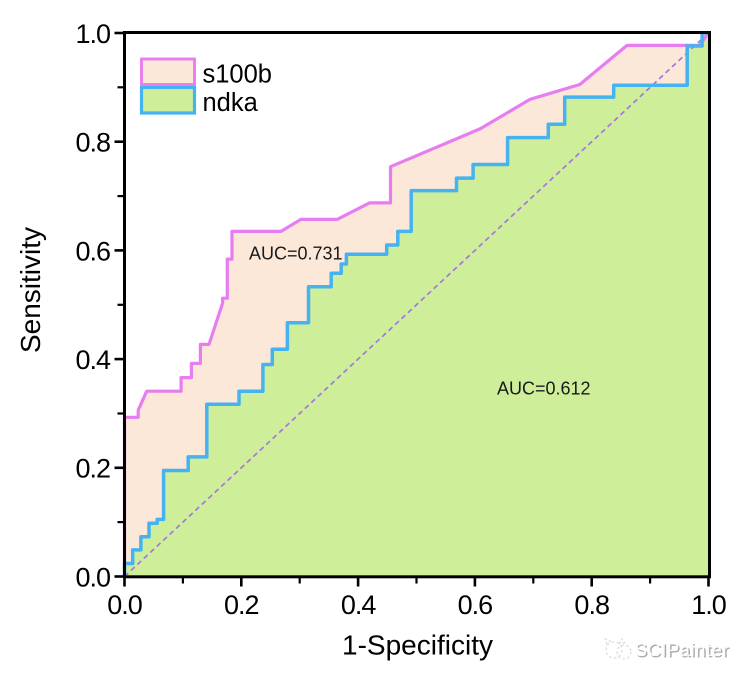 This screenshot has height=682, width=746. I want to click on svg-text: Sensitivity, so click(30, 290).